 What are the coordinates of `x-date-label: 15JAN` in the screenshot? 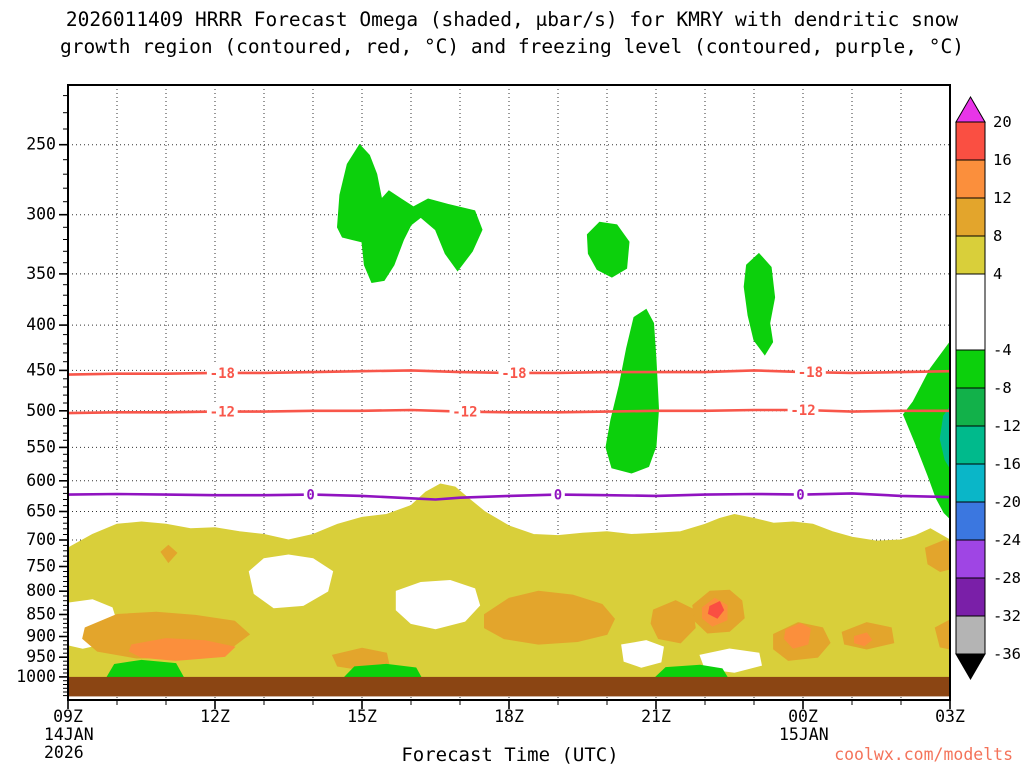 It's located at (804, 734).